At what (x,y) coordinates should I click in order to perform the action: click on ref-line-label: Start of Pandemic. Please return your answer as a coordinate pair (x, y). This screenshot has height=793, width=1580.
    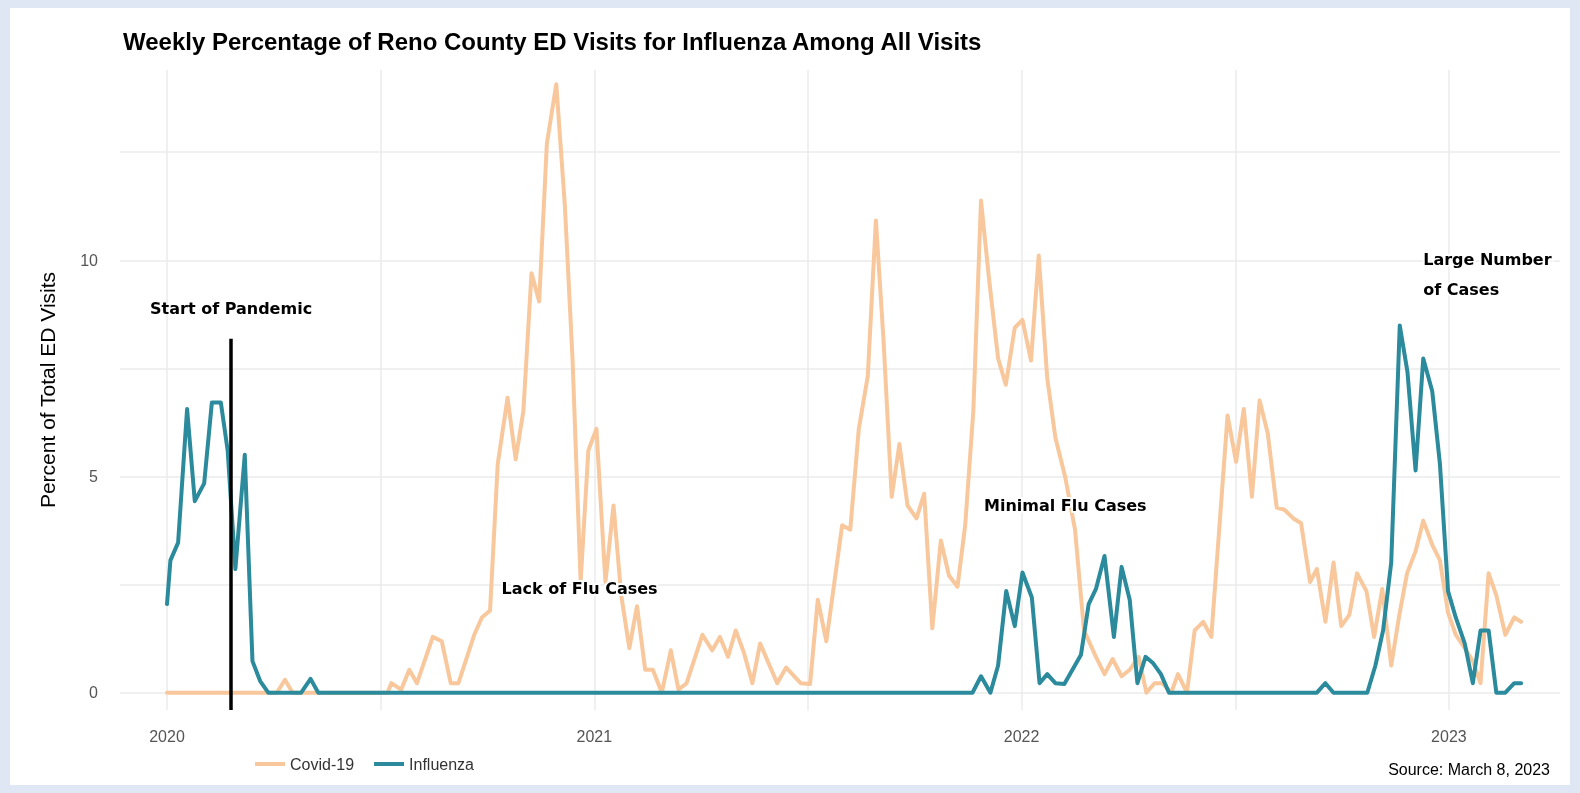
    Looking at the image, I should click on (231, 309).